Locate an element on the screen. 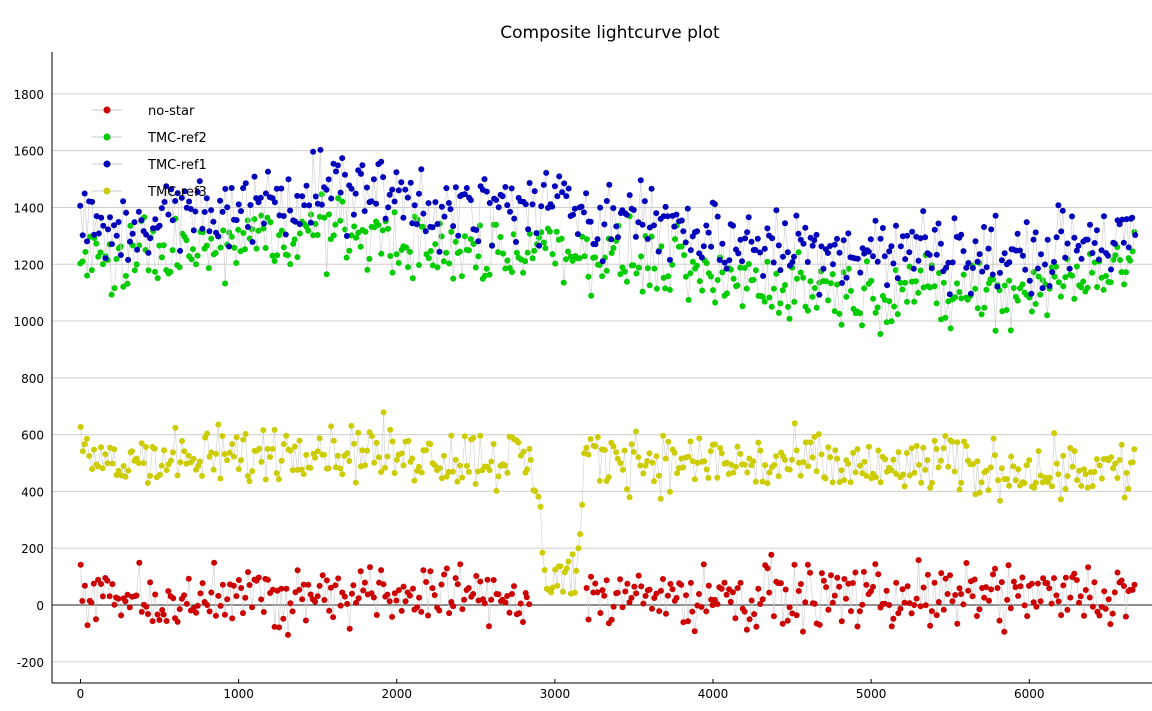  legend-marker is located at coordinates (107, 137).